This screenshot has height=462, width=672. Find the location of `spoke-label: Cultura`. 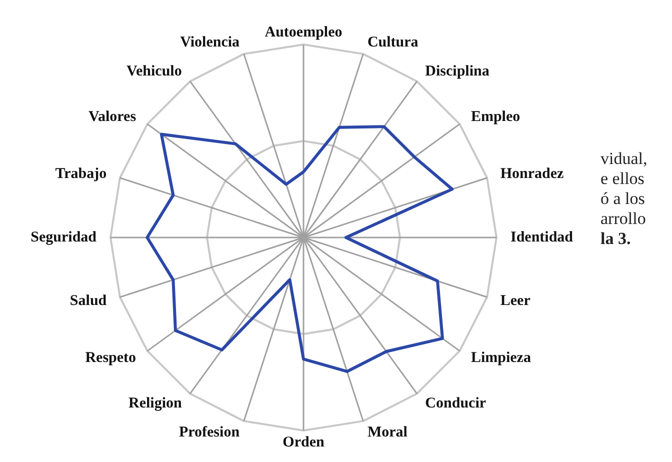

spoke-label: Cultura is located at coordinates (393, 42).